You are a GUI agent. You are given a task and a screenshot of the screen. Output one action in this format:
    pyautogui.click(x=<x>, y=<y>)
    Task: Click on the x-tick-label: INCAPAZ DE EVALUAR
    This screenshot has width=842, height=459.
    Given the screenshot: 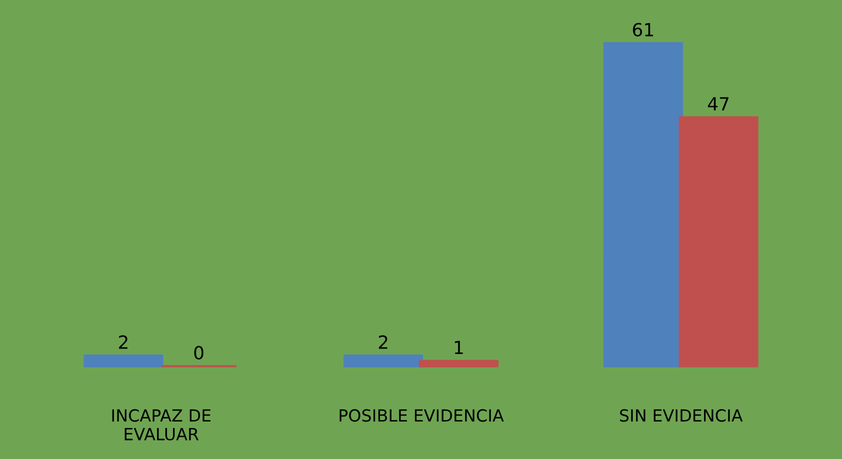 What is the action you would take?
    pyautogui.click(x=161, y=424)
    